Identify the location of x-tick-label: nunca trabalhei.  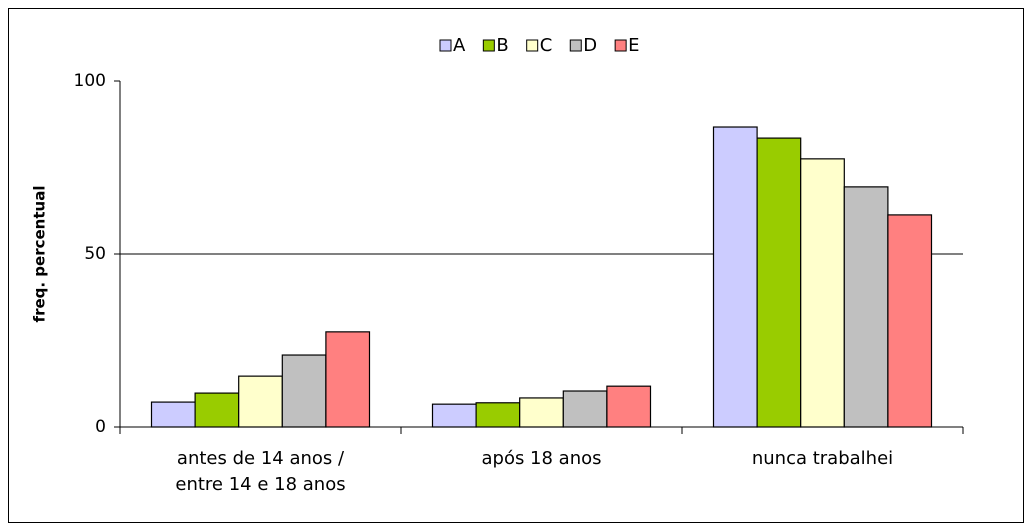
(822, 458).